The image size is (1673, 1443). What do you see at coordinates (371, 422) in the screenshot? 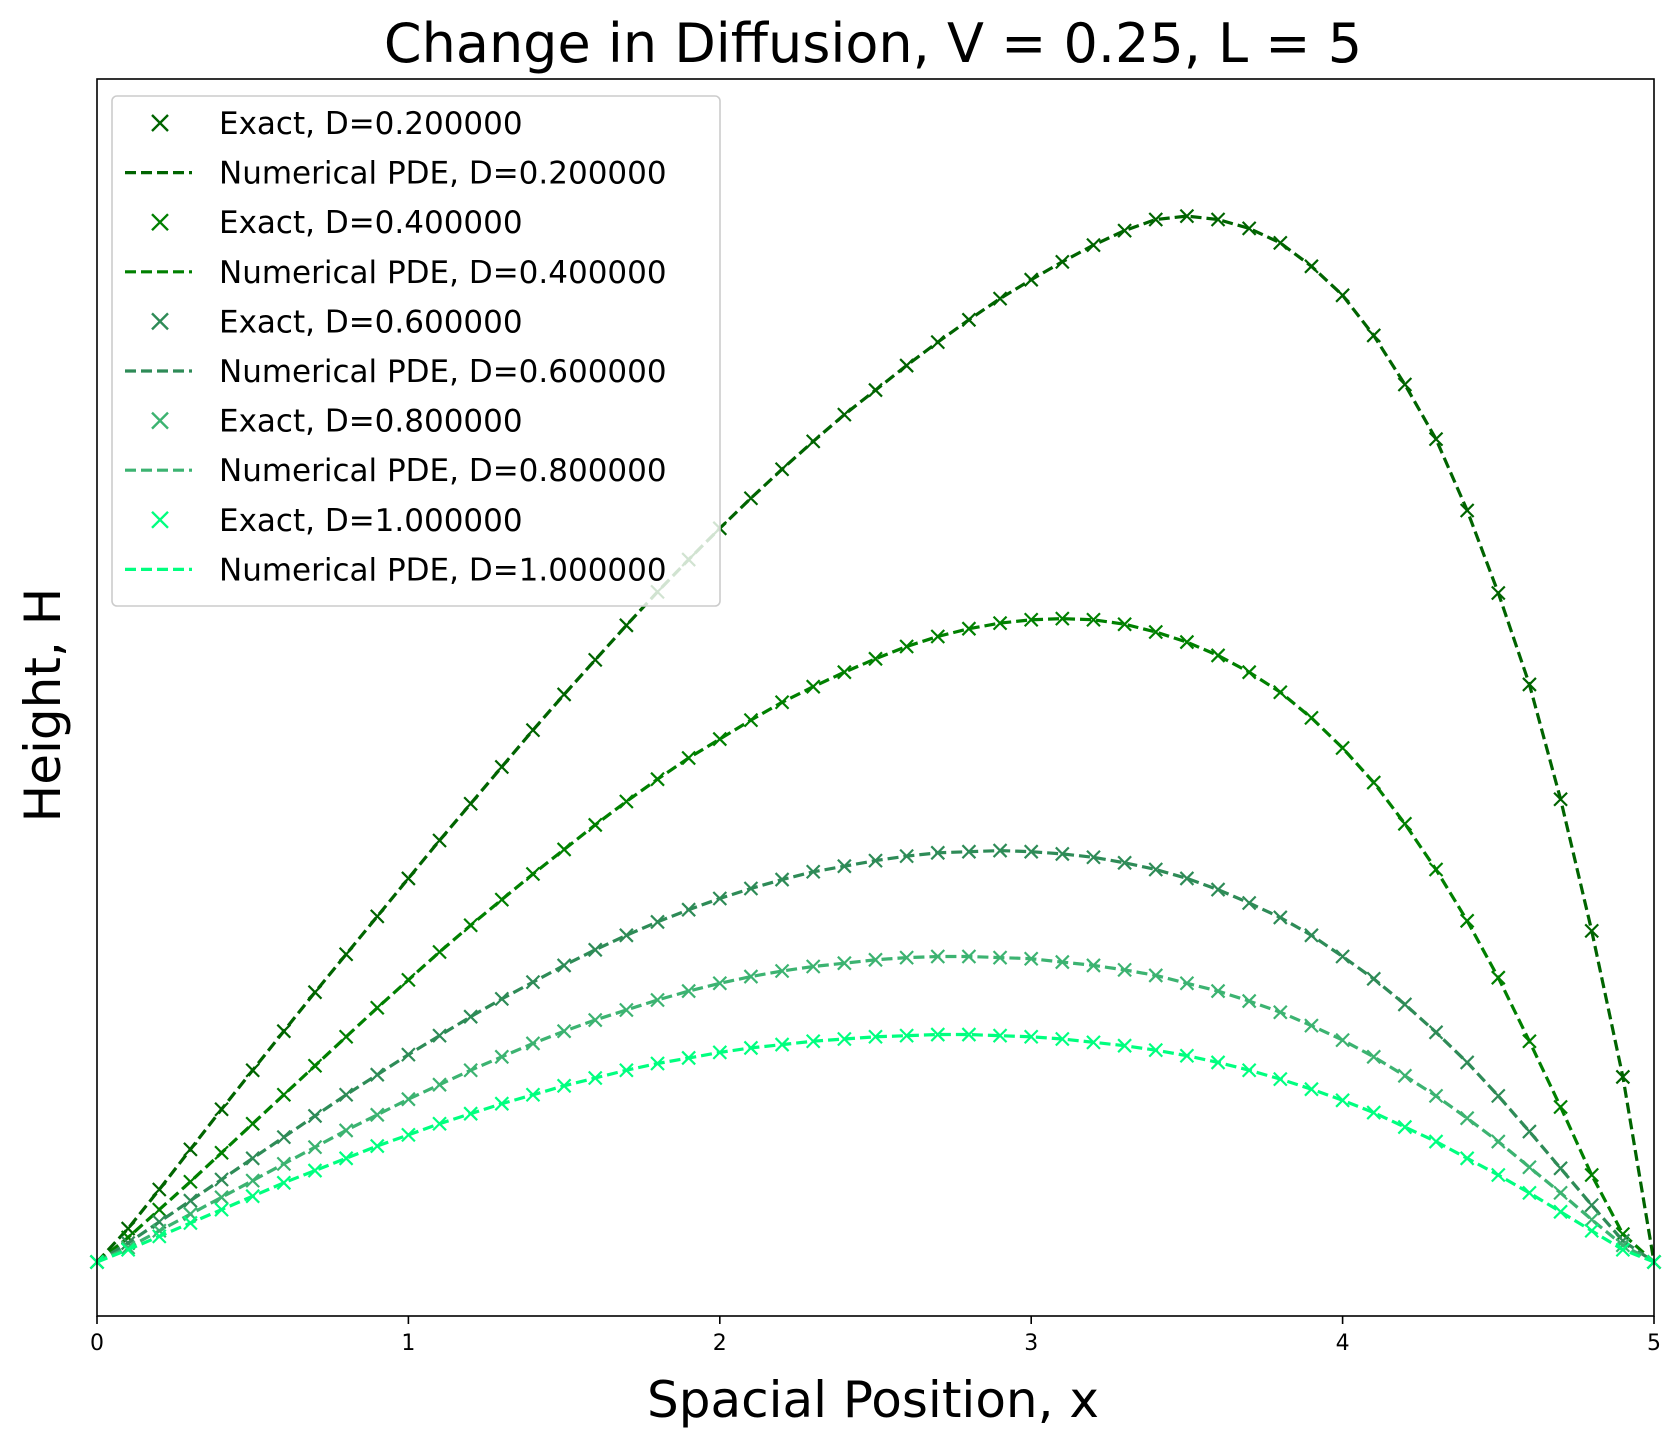
I see `legend-label: Exact, D=0.800000` at bounding box center [371, 422].